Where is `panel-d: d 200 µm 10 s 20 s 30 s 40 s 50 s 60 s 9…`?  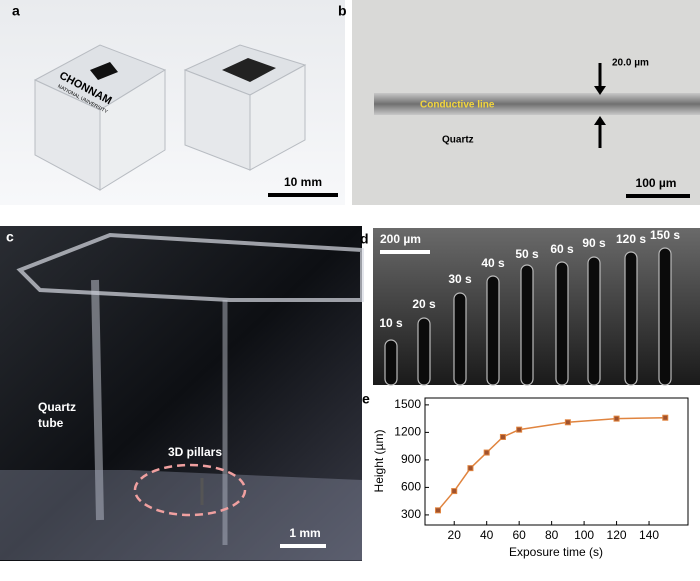 panel-d: d 200 µm 10 s 20 s 30 s 40 s 50 s 60 s 9… is located at coordinates (530, 307).